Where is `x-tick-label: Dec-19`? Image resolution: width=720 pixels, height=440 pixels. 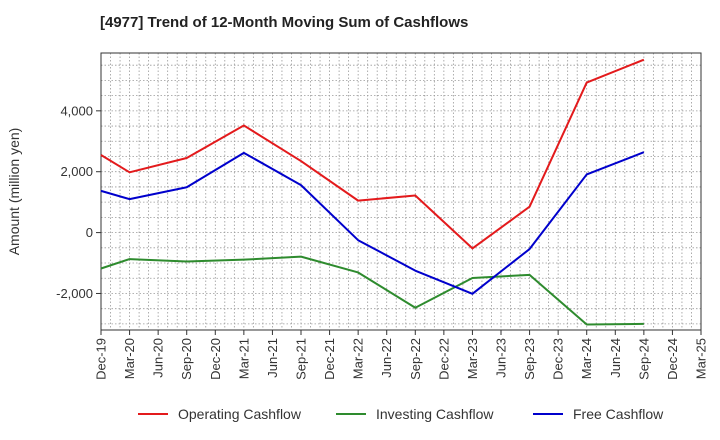
x-tick-label: Dec-19 is located at coordinates (101, 359).